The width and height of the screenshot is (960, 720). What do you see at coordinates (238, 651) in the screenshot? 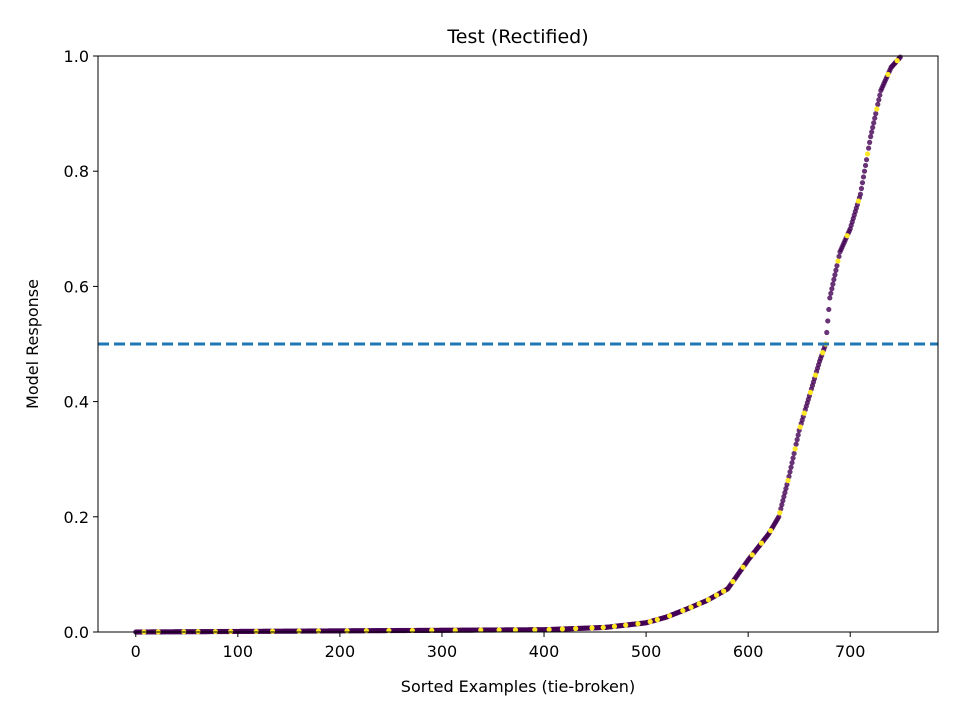
I see `x-tick-label: 100` at bounding box center [238, 651].